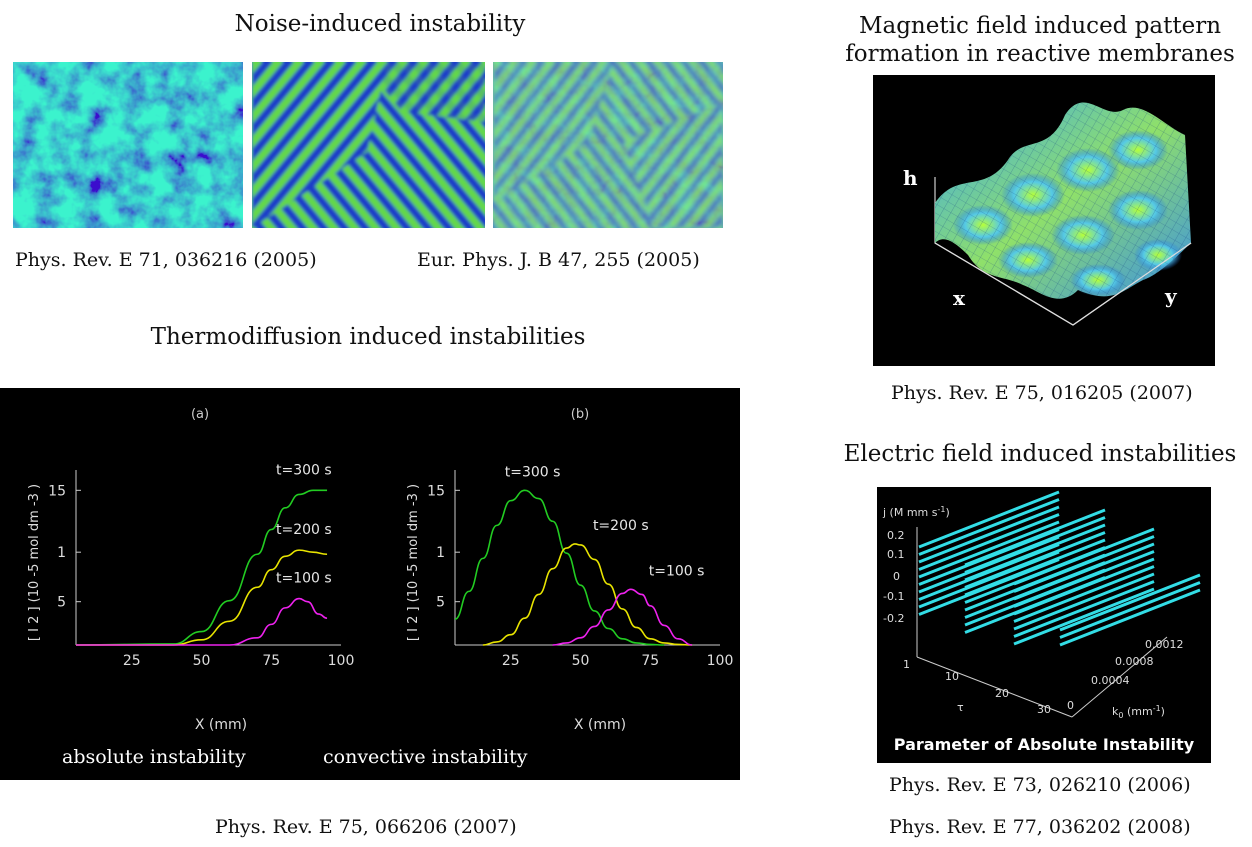 The image size is (1252, 847). I want to click on electric-title: Electric field induced instabilities, so click(1040, 454).